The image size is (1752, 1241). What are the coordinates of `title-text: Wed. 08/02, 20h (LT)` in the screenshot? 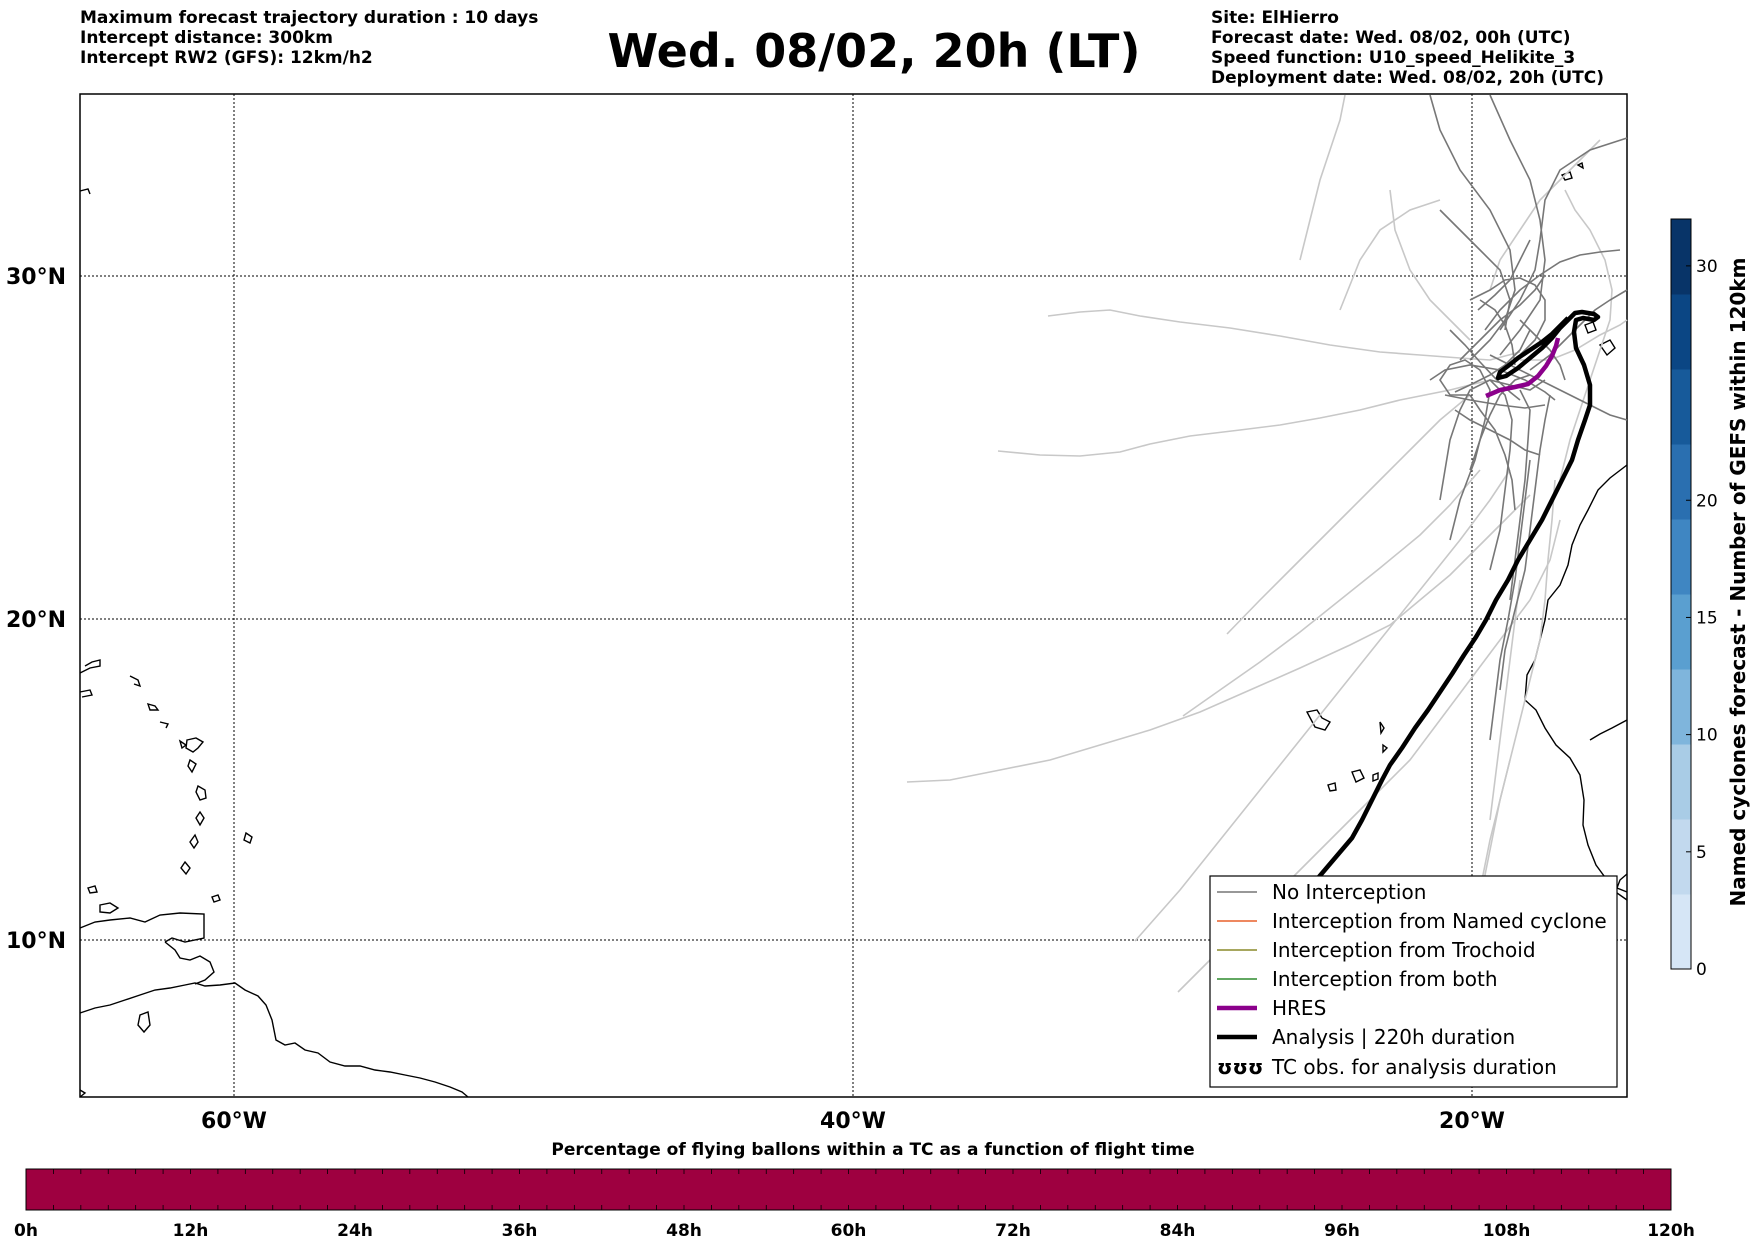 It's located at (874, 51).